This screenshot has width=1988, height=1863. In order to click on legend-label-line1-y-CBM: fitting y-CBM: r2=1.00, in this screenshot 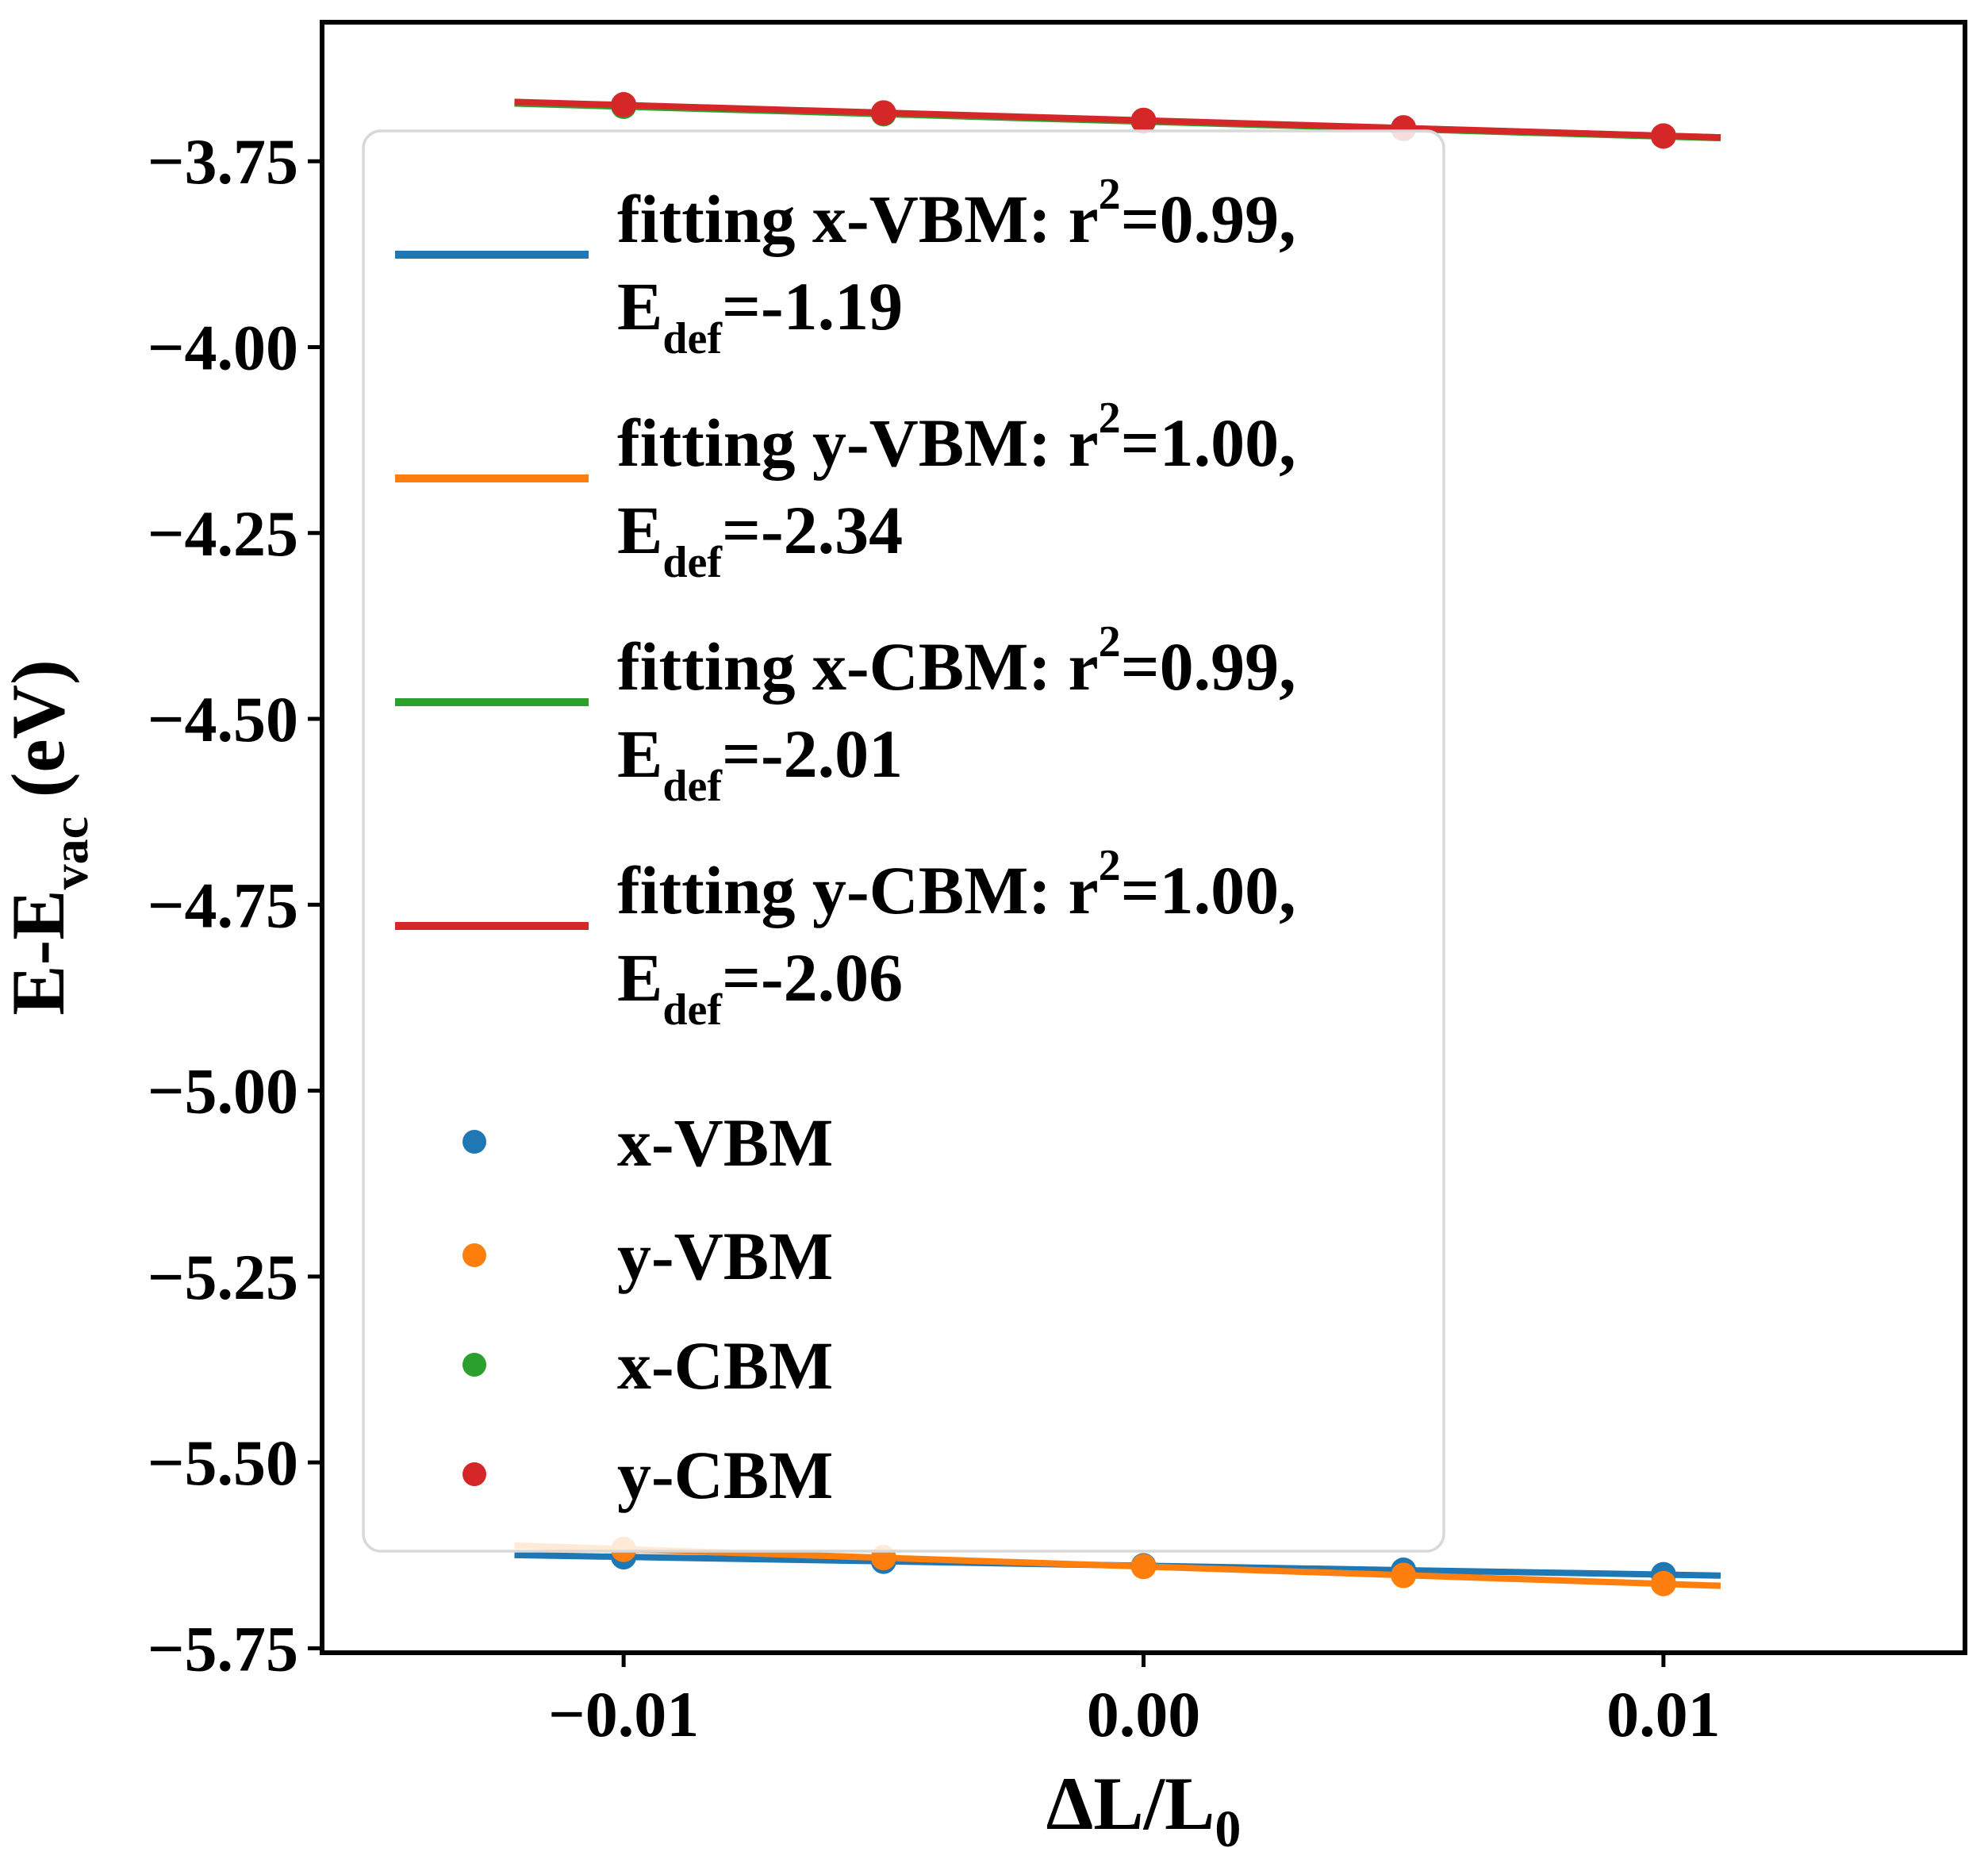, I will do `click(957, 884)`.